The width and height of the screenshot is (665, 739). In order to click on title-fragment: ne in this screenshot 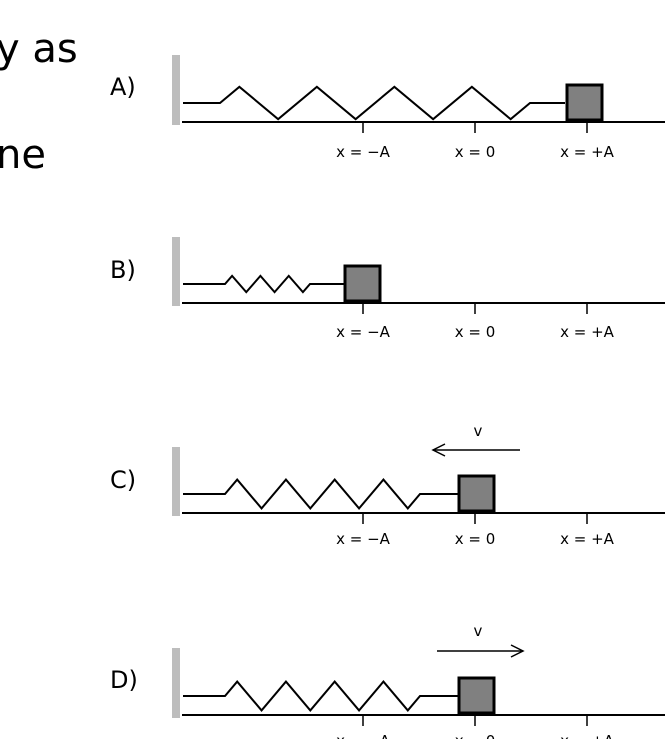, I will do `click(23, 155)`.